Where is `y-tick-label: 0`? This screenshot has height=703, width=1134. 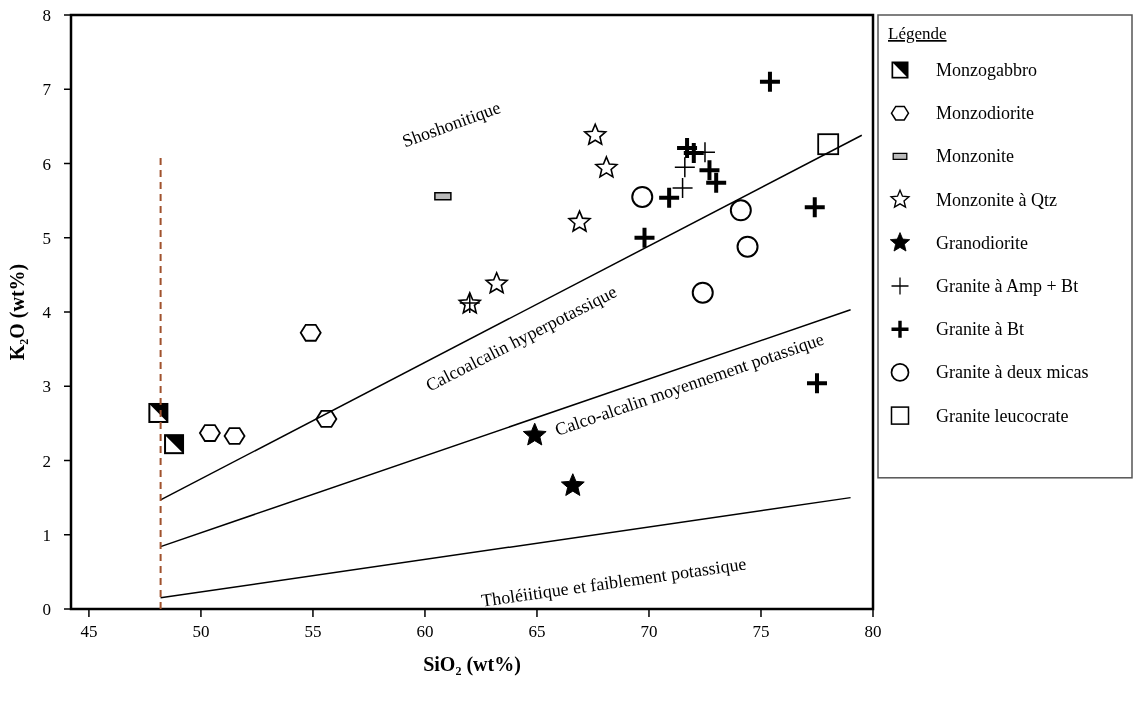 y-tick-label: 0 is located at coordinates (46, 609).